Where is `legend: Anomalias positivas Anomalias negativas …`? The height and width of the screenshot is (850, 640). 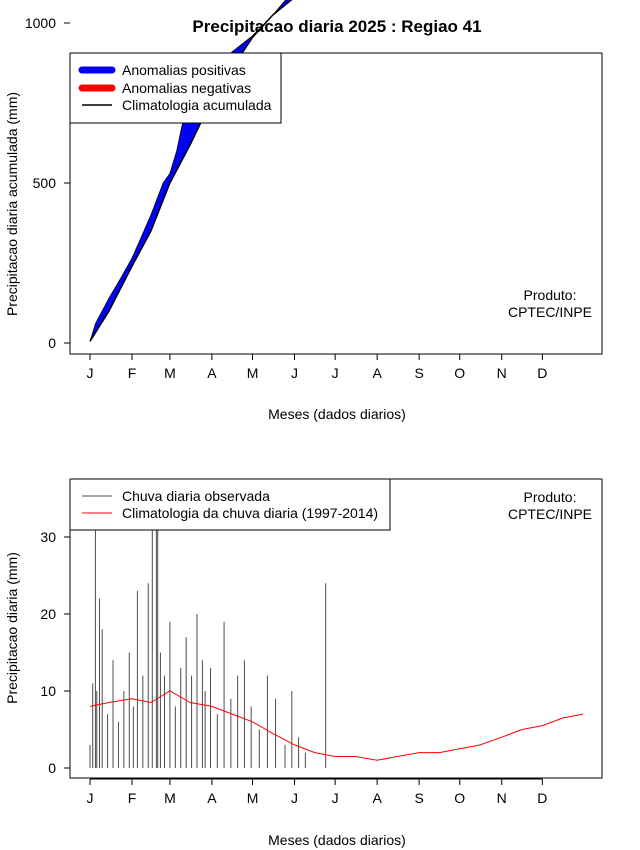 legend: Anomalias positivas Anomalias negativas … is located at coordinates (175, 88).